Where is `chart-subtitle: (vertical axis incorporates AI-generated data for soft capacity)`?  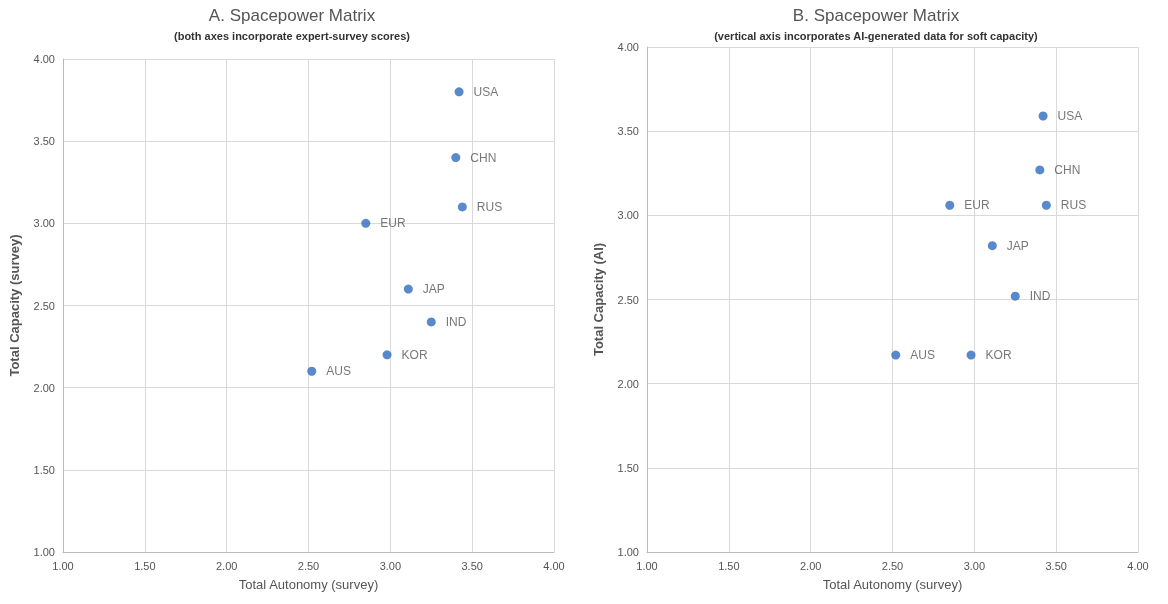 chart-subtitle: (vertical axis incorporates AI-generated data for soft capacity) is located at coordinates (876, 35).